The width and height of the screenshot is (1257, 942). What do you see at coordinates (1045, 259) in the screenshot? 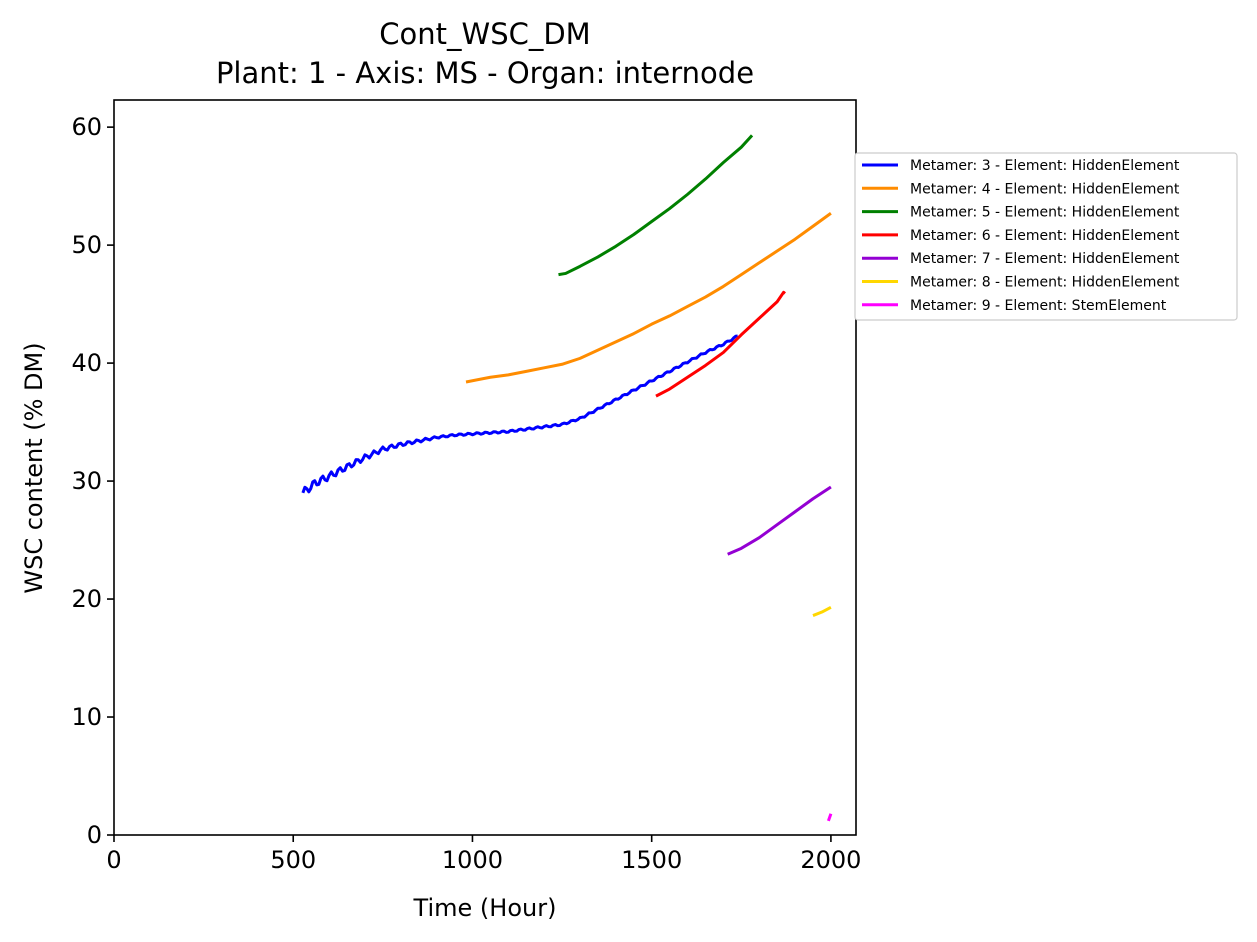
I see `legend-label: Metamer: 7 - Element: HiddenElement` at bounding box center [1045, 259].